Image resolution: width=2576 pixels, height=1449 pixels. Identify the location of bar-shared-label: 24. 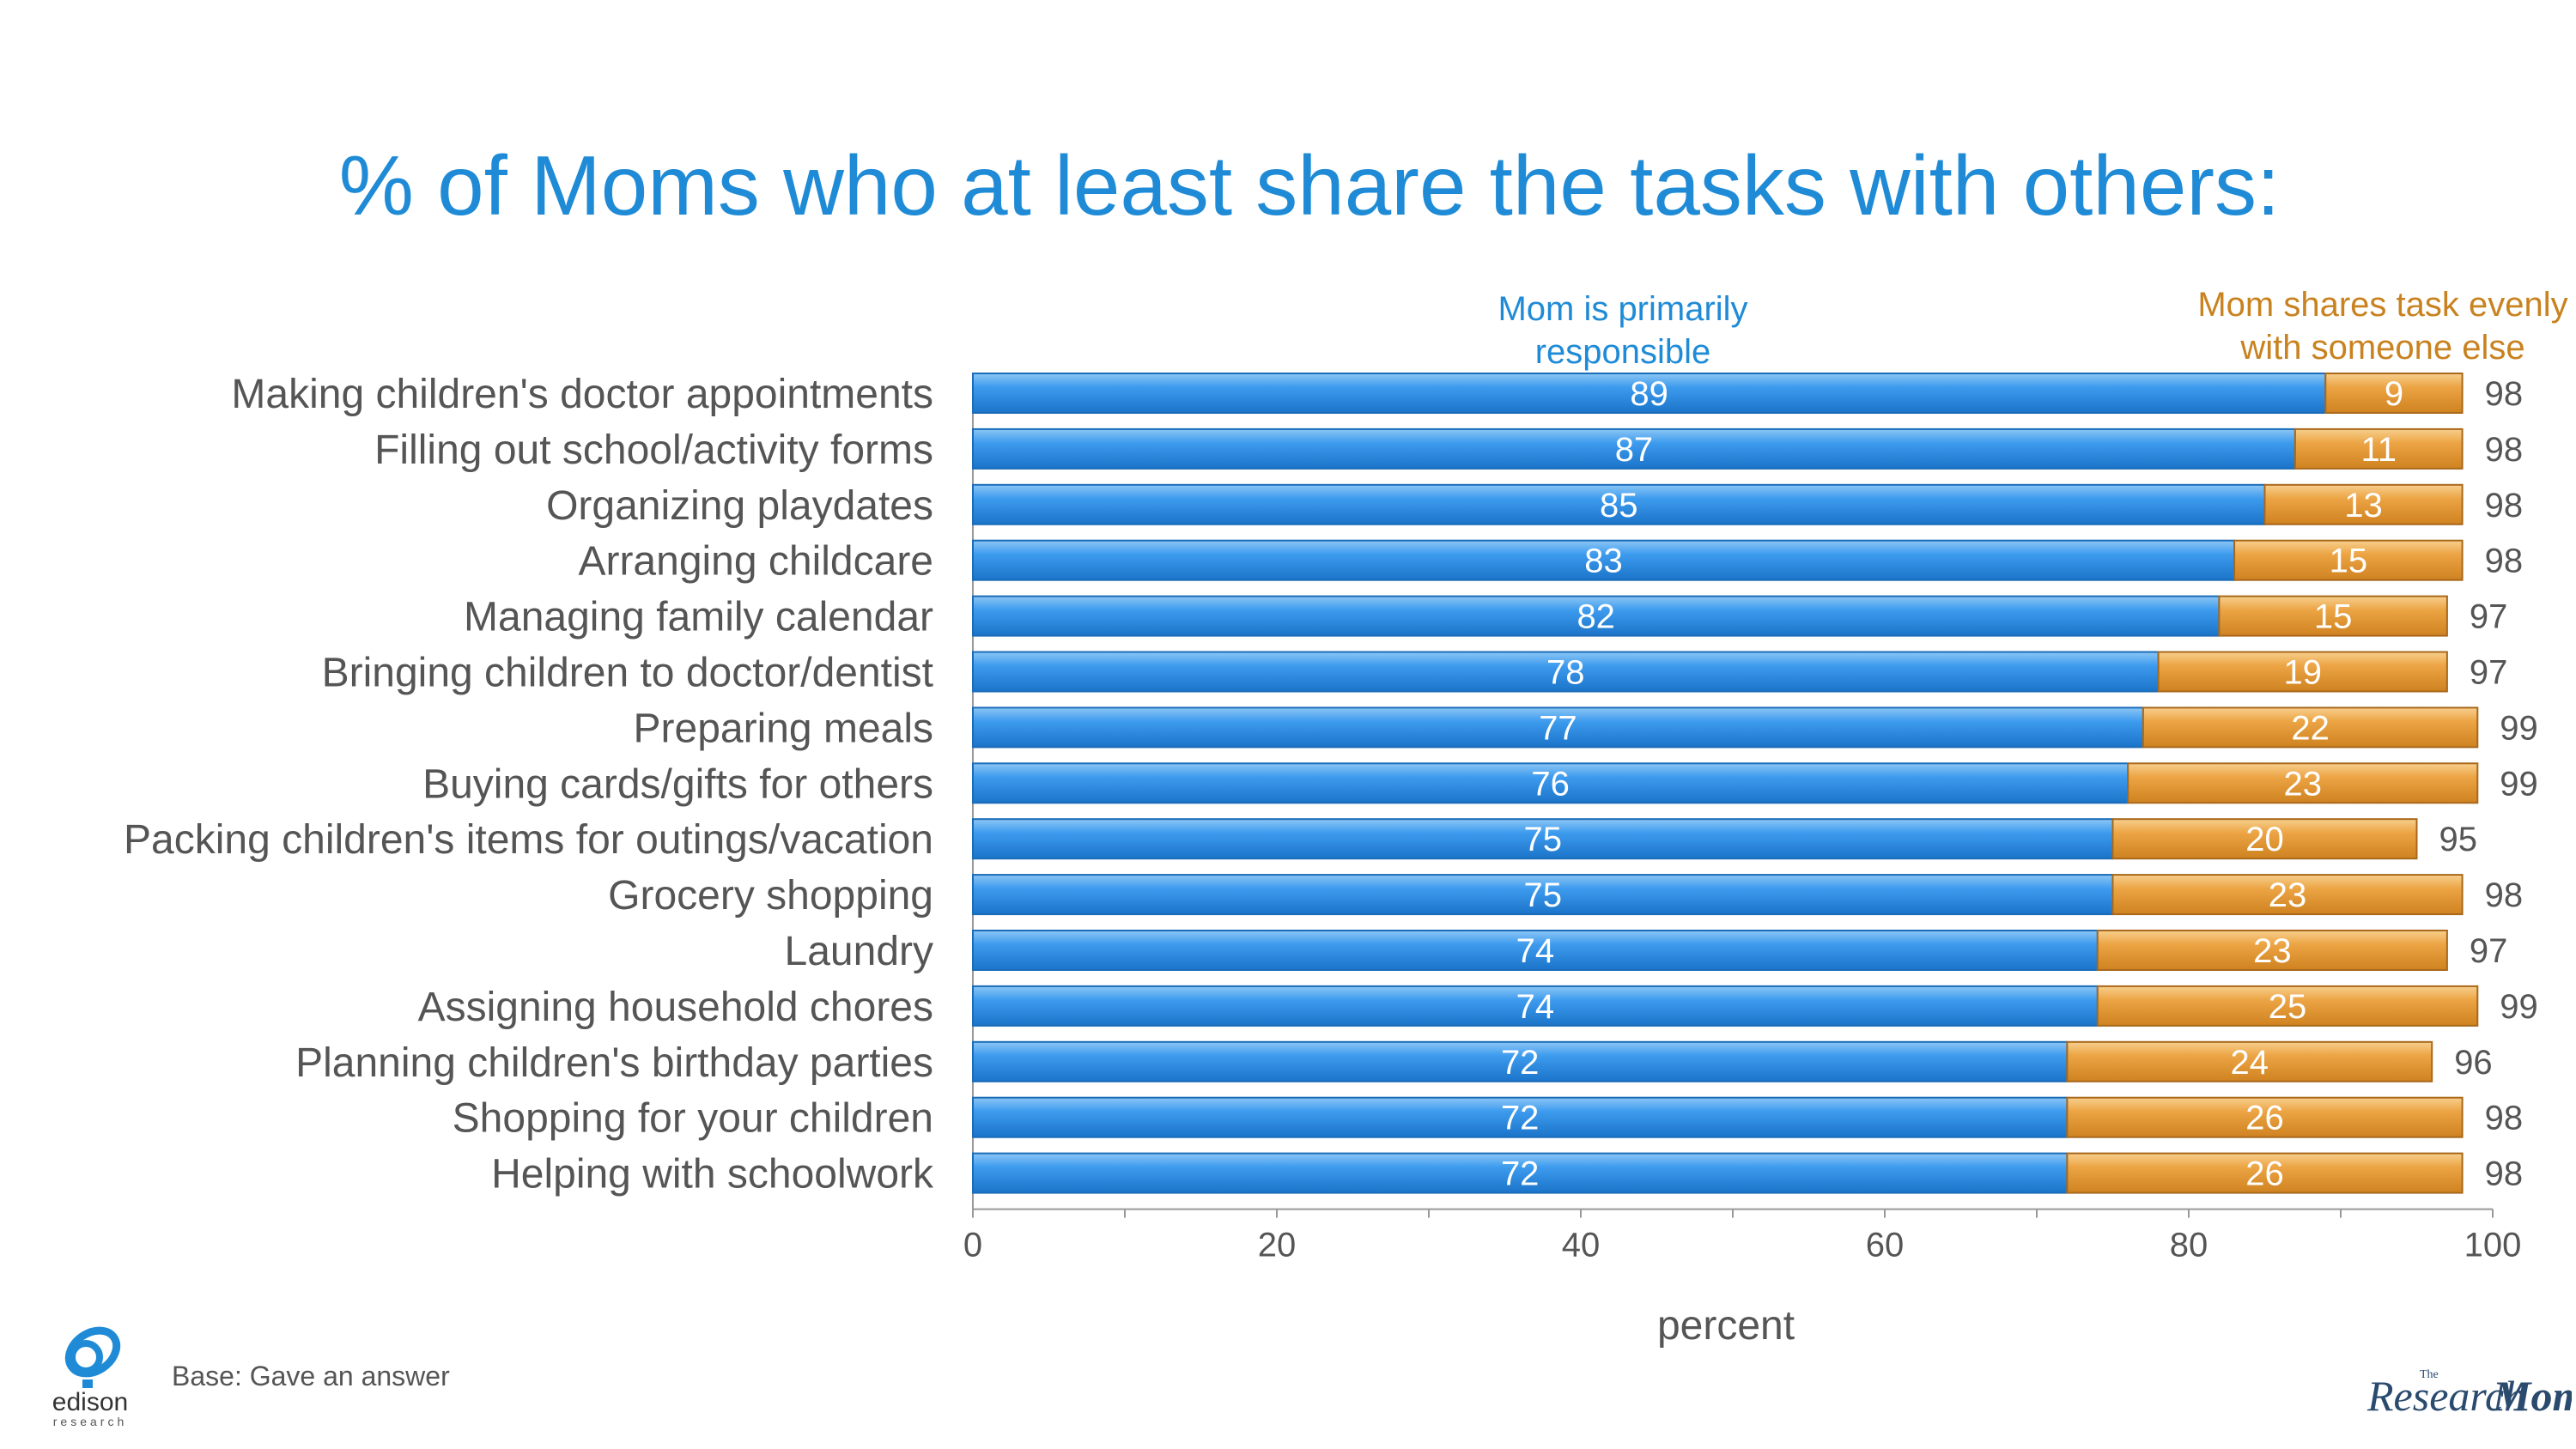
(2250, 1063).